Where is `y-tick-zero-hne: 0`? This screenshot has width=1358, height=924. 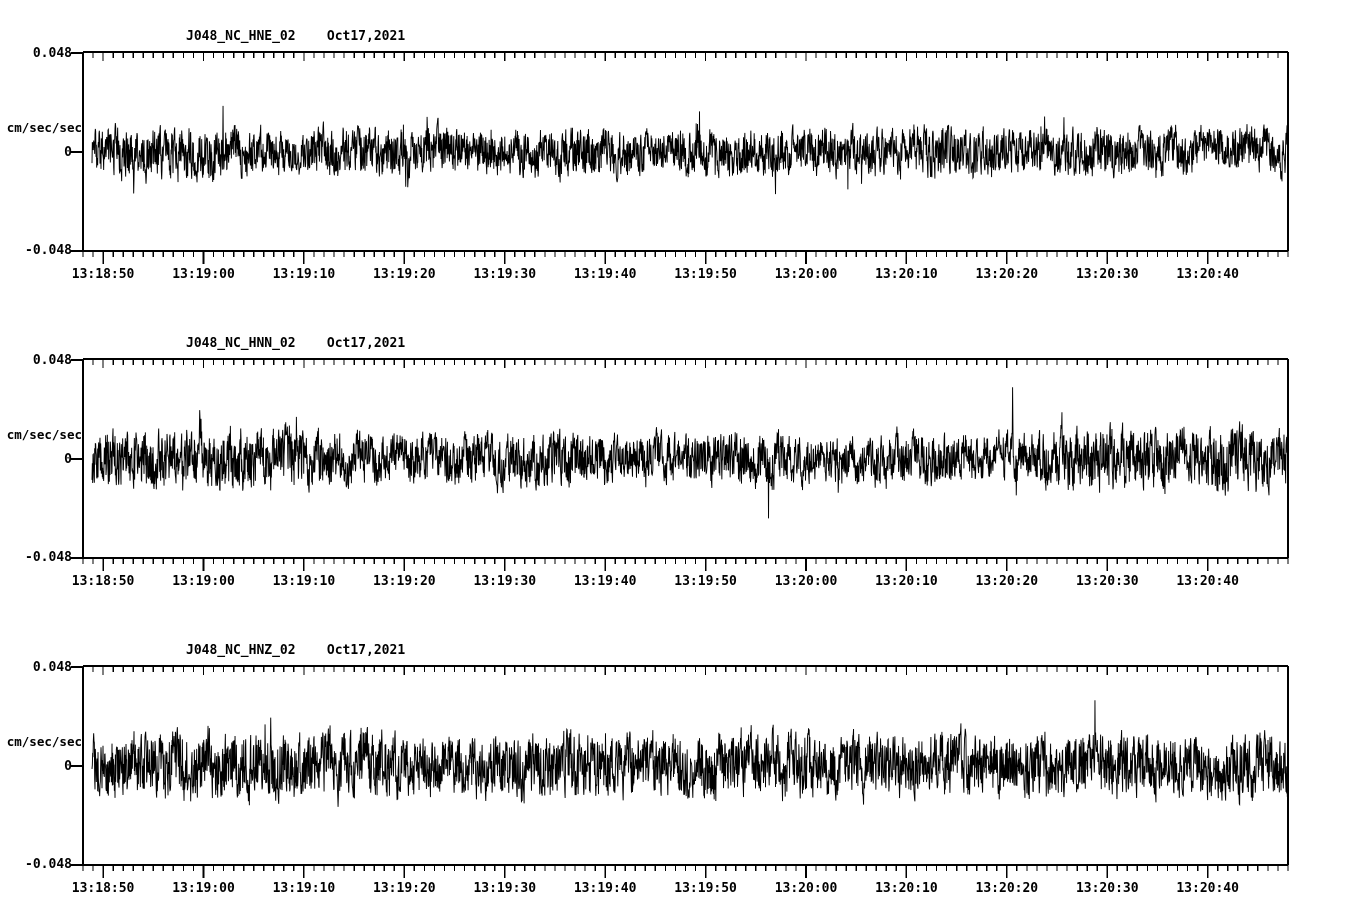
y-tick-zero-hne: 0 is located at coordinates (68, 152).